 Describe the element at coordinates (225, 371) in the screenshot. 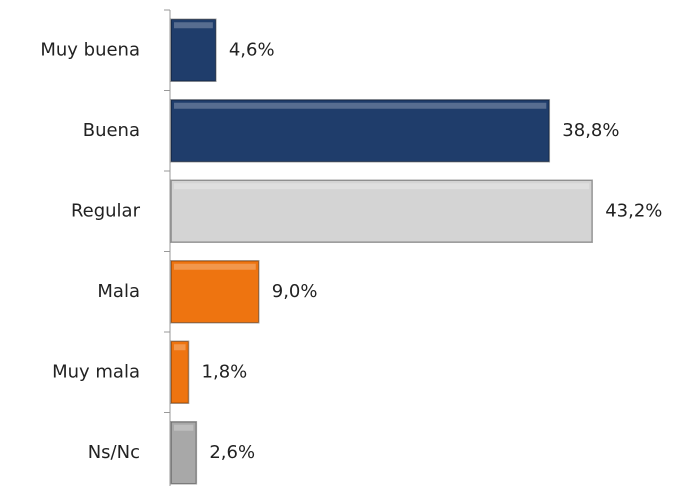

I see `value-label: 1,8%` at that location.